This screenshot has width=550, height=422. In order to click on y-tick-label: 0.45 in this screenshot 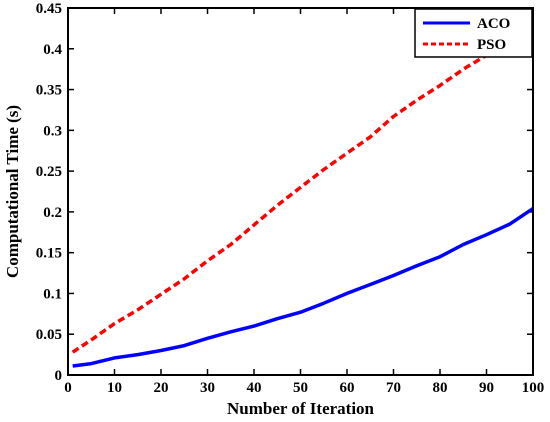, I will do `click(49, 9)`.